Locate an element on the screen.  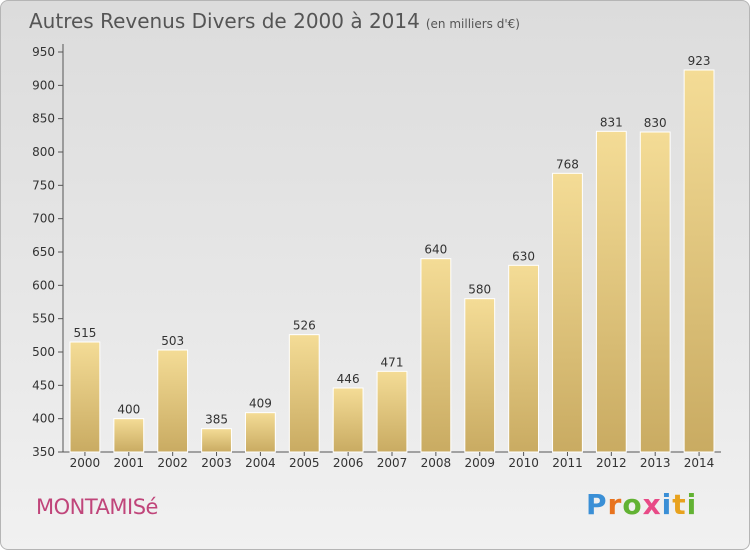
logo-letter: x is located at coordinates (652, 504).